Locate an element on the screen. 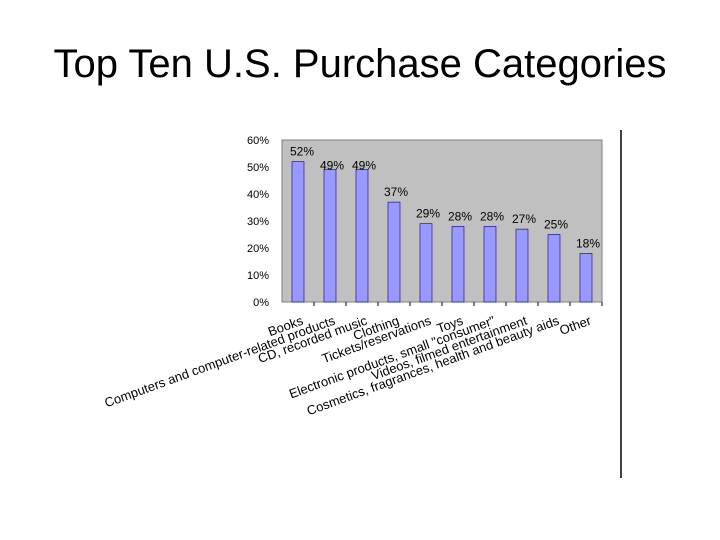 Image resolution: width=720 pixels, height=540 pixels. data-label: 29% is located at coordinates (428, 214).